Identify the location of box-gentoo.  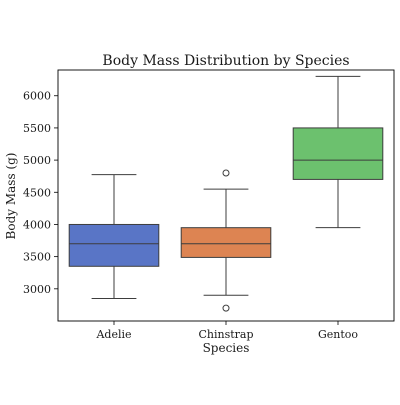
(338, 153).